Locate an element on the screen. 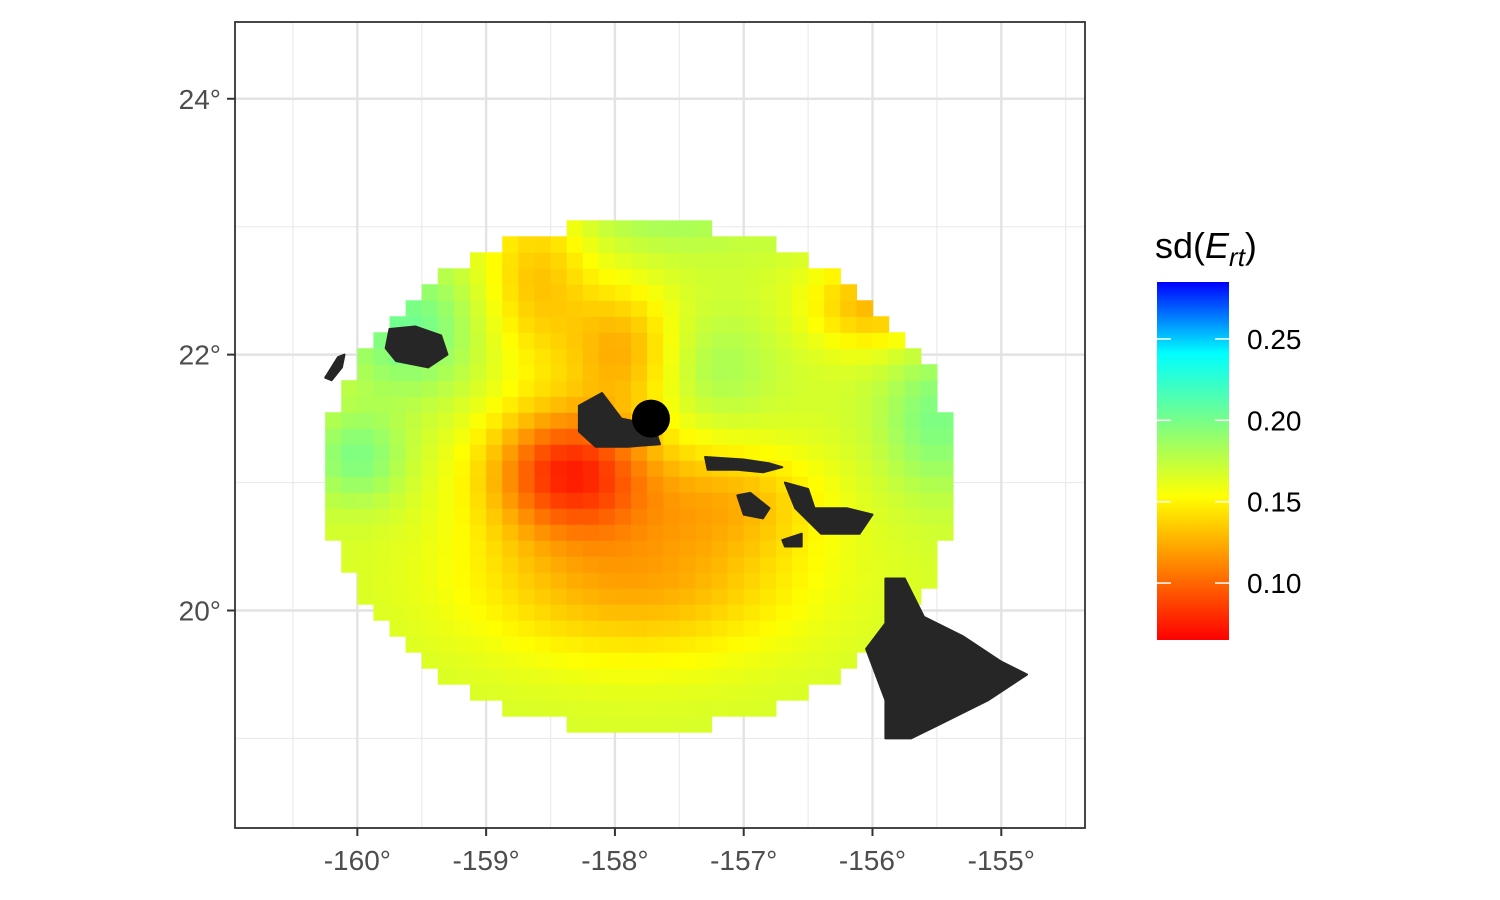 Image resolution: width=1500 pixels, height=900 pixels. x-tick-label: -159° is located at coordinates (486, 860).